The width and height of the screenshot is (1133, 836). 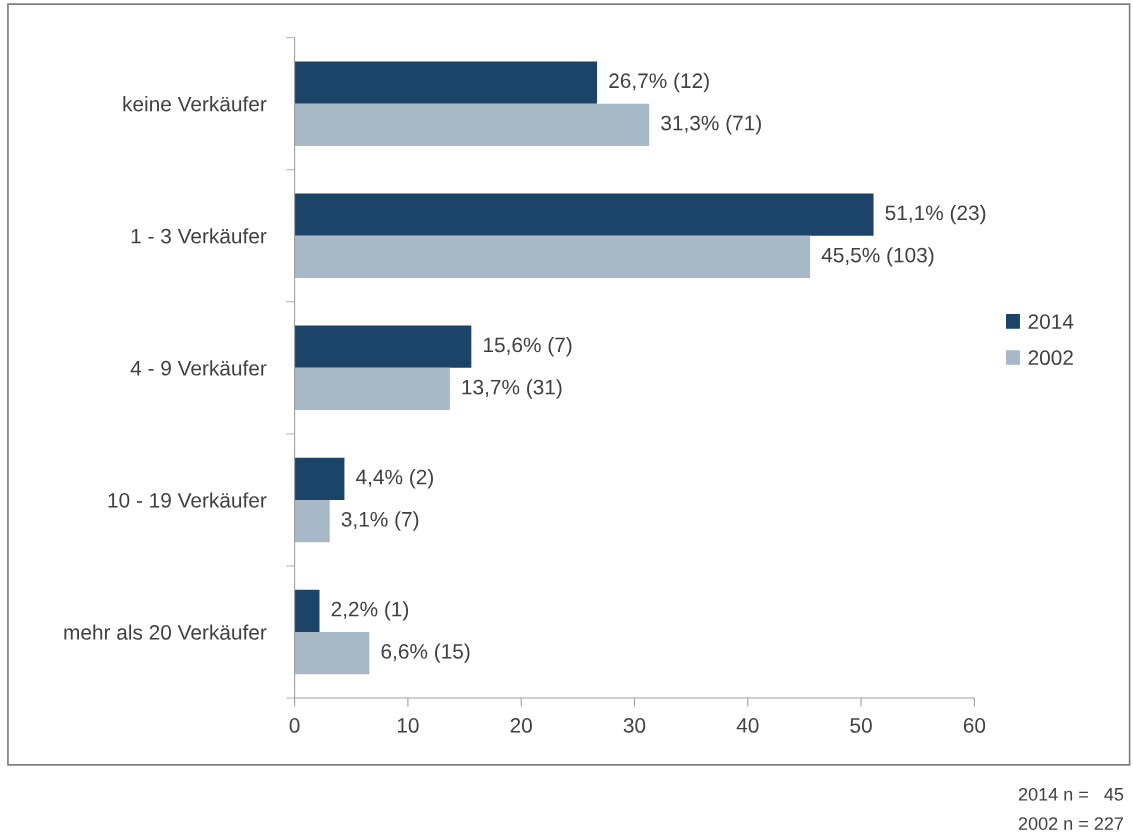 I want to click on data-label: 13,7% (31), so click(x=512, y=389).